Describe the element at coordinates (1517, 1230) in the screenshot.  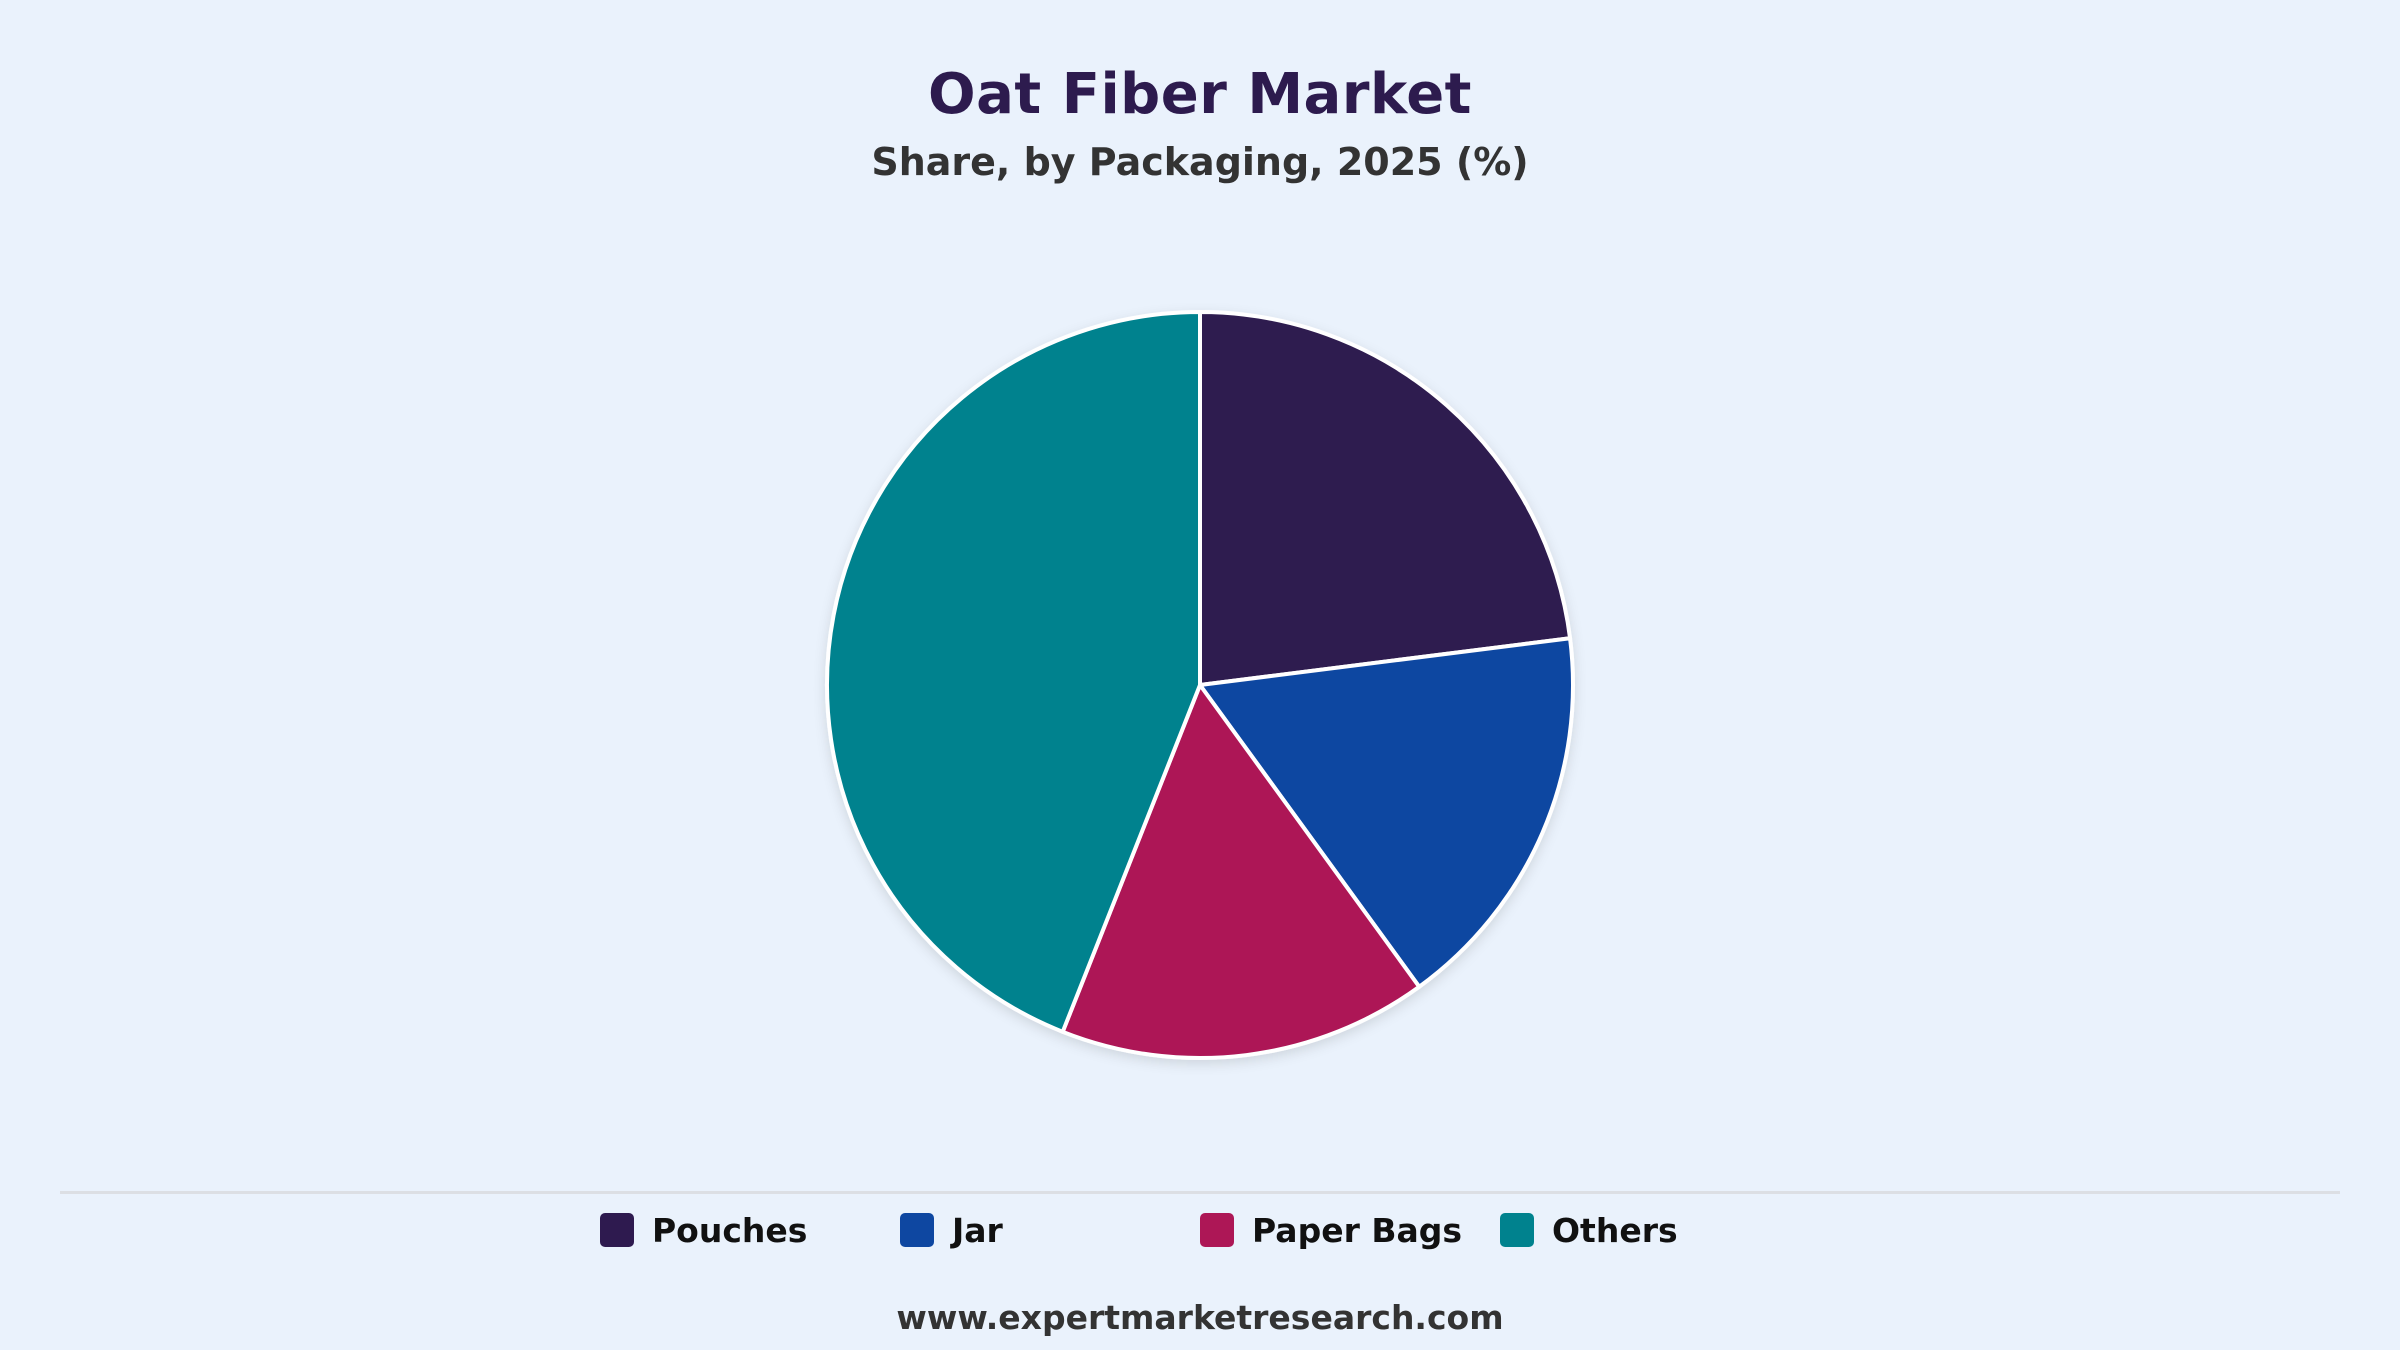
I see `legend-swatch-others` at that location.